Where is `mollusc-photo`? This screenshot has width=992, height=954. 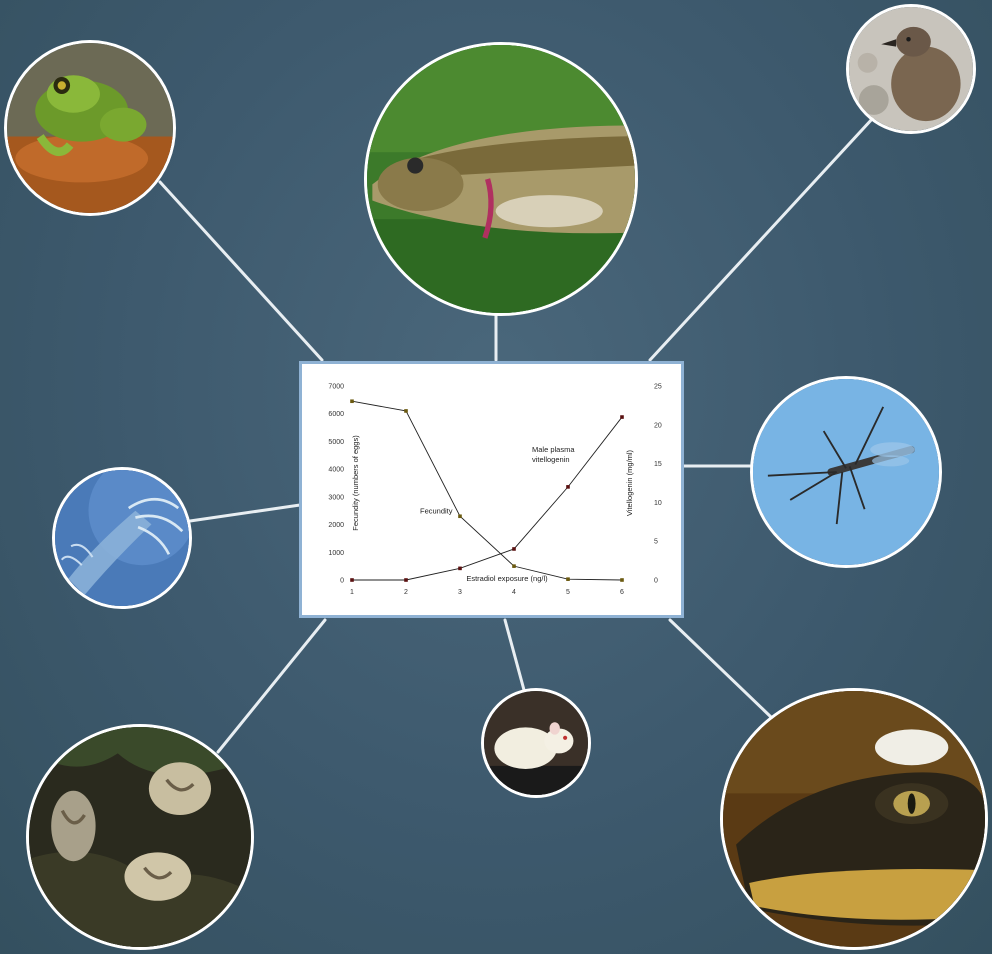
mollusc-photo is located at coordinates (140, 837).